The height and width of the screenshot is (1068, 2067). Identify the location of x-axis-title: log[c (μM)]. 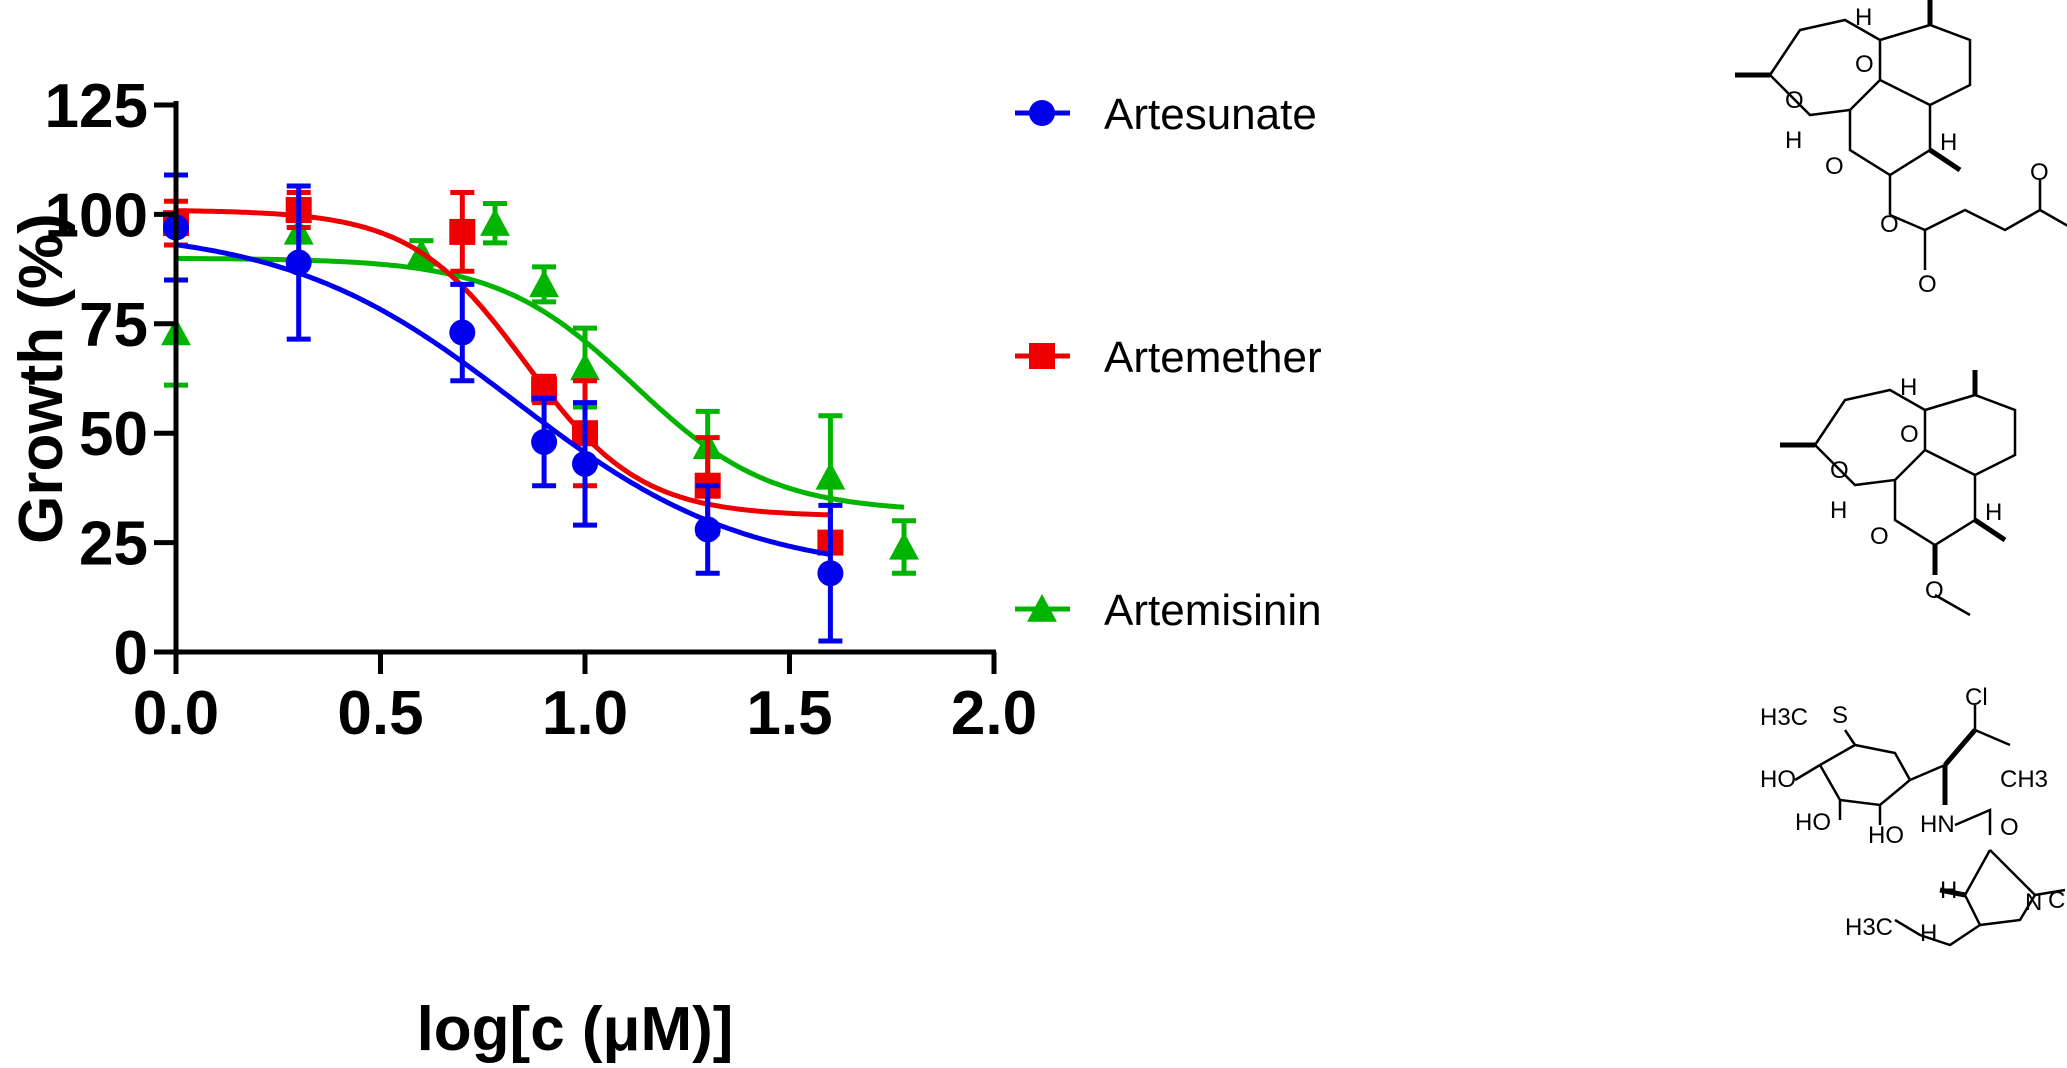
(575, 1029).